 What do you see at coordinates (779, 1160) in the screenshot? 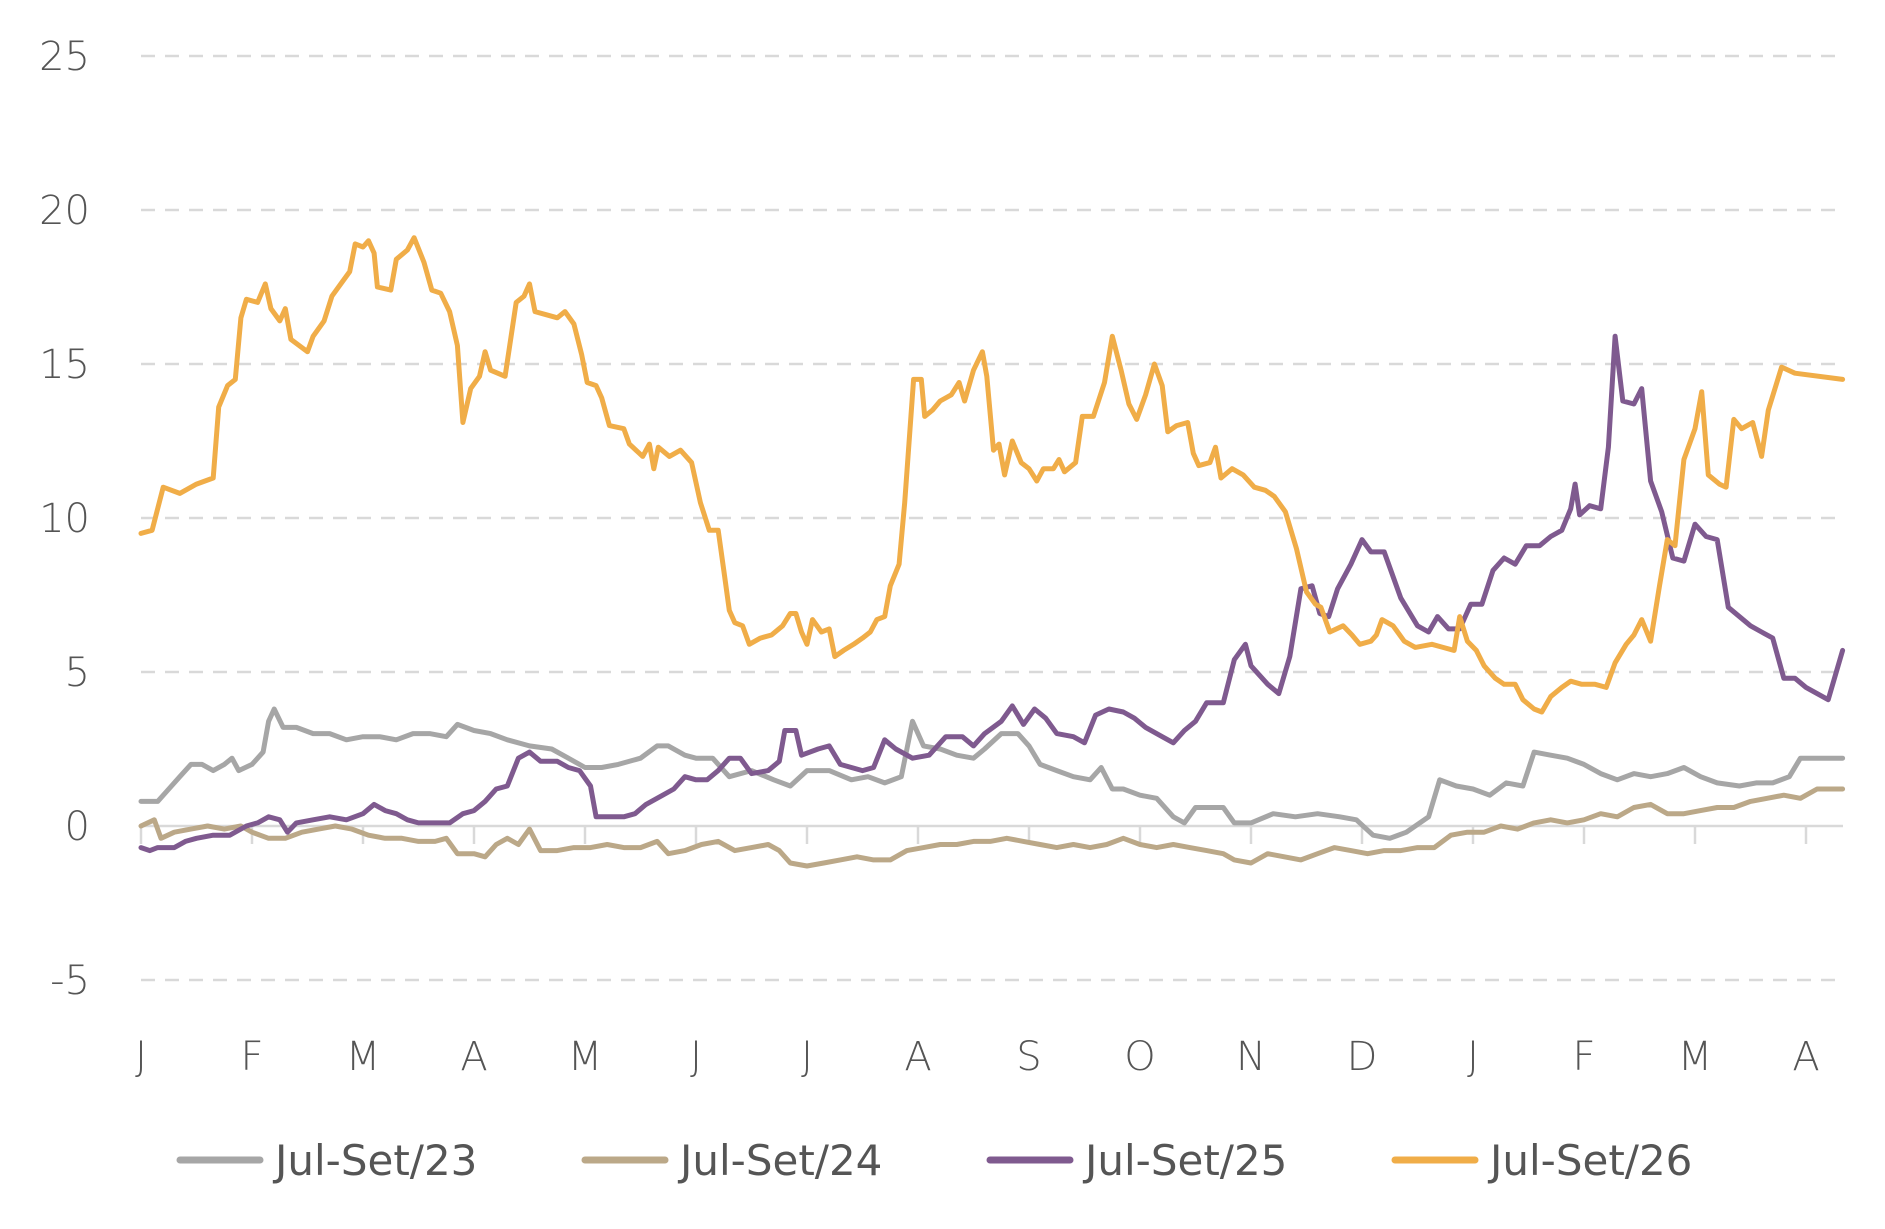
I see `legend-label: Jul-Set/24` at bounding box center [779, 1160].